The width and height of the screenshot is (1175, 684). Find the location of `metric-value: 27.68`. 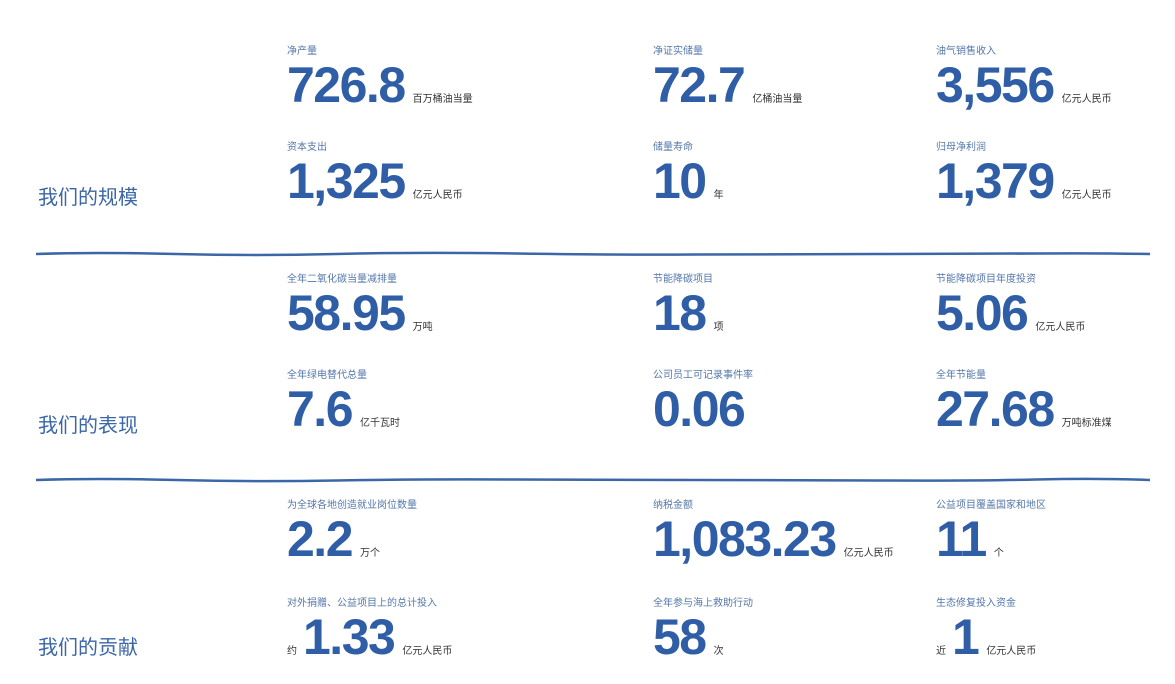

metric-value: 27.68 is located at coordinates (995, 409).